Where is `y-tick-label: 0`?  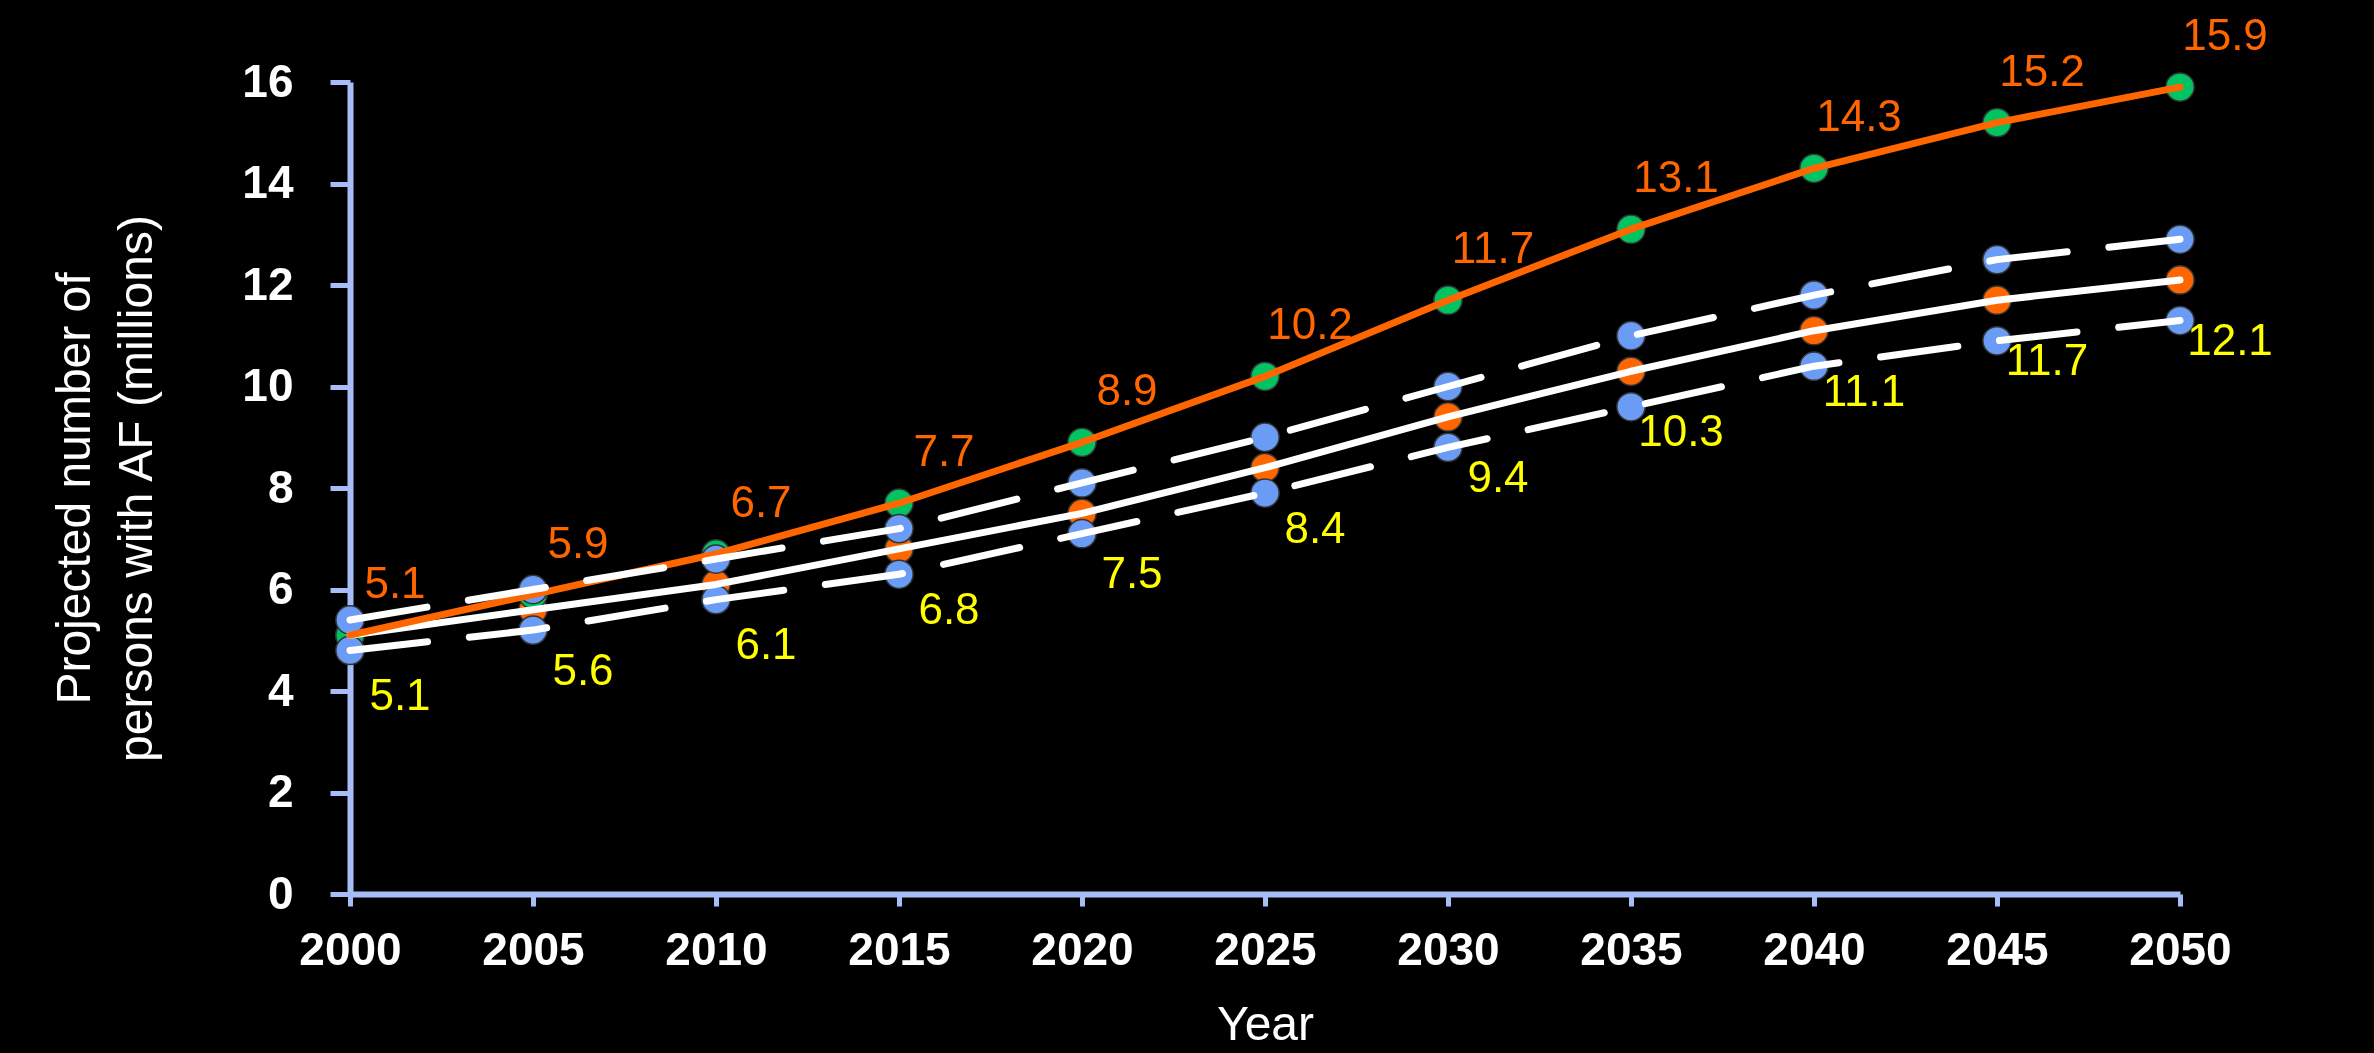 y-tick-label: 0 is located at coordinates (280, 892).